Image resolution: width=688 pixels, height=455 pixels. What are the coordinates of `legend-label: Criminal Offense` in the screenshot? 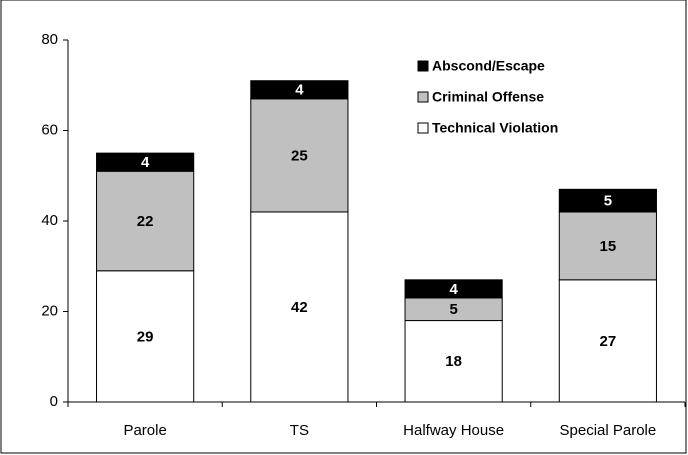 It's located at (488, 97).